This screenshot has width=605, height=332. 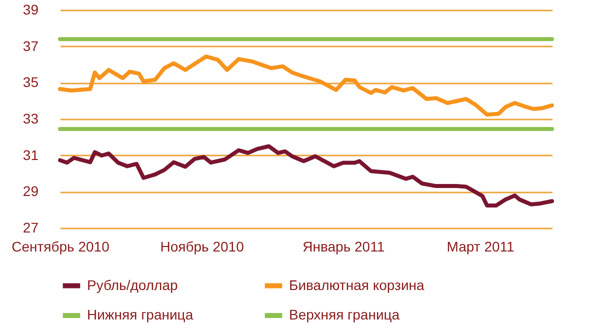 I want to click on y-tick-label: 27, so click(x=30, y=228).